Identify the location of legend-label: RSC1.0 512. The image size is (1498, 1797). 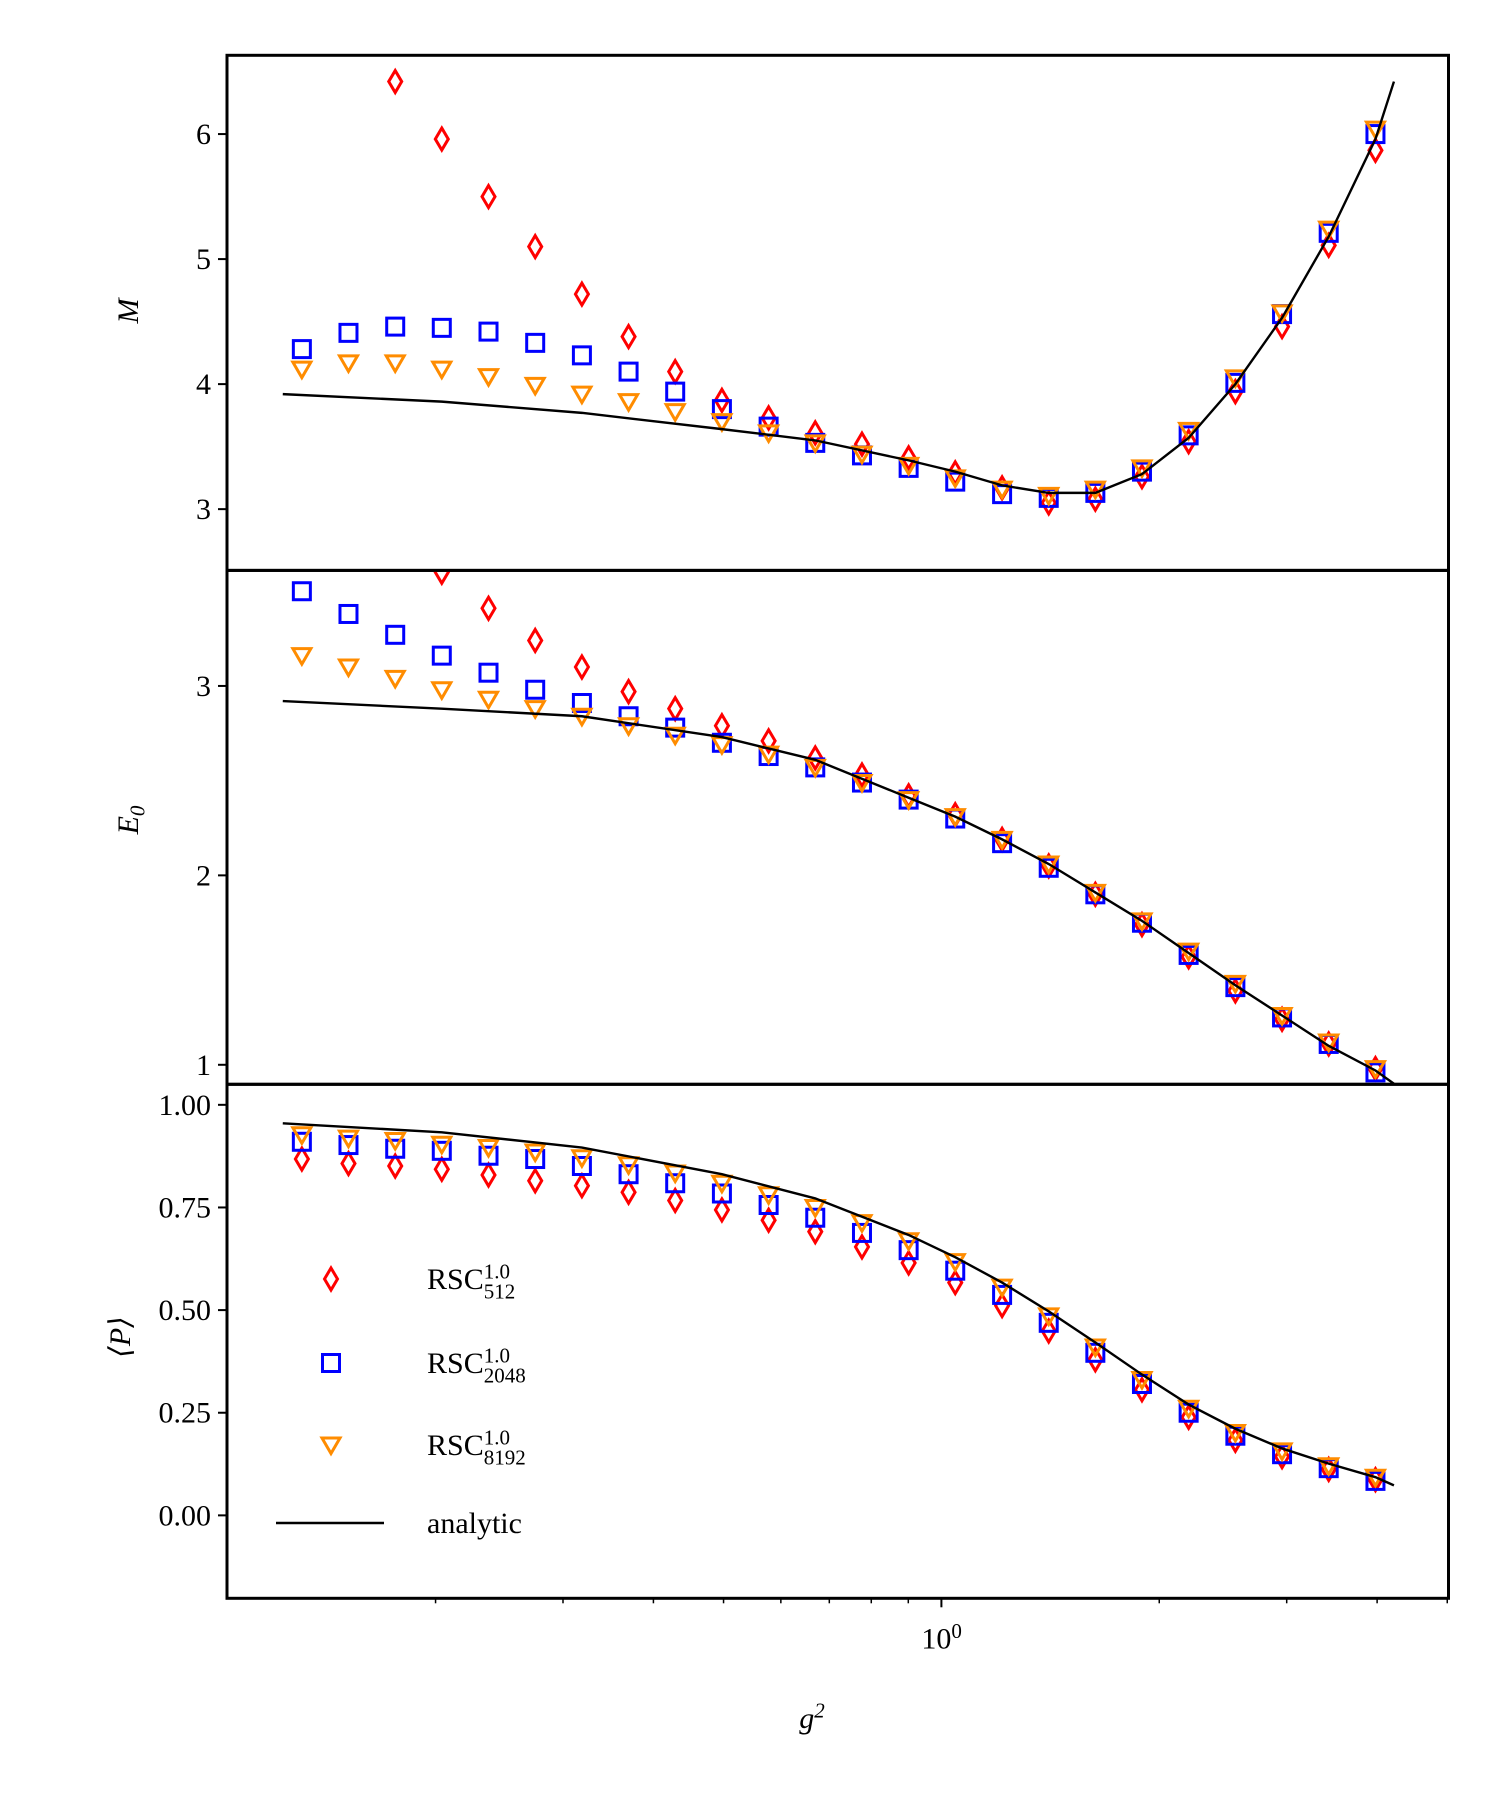
(471, 1282).